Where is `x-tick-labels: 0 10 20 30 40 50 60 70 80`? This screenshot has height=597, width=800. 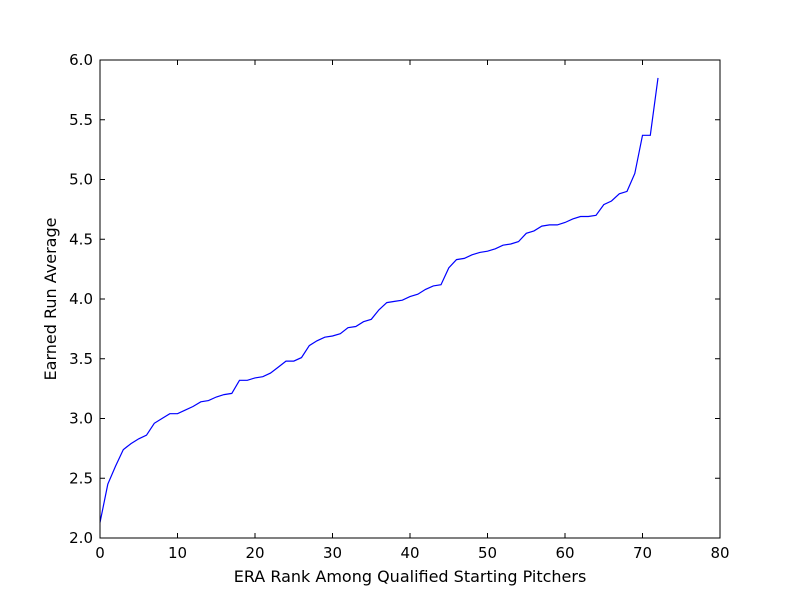
x-tick-labels: 0 10 20 30 40 50 60 70 80 is located at coordinates (412, 553).